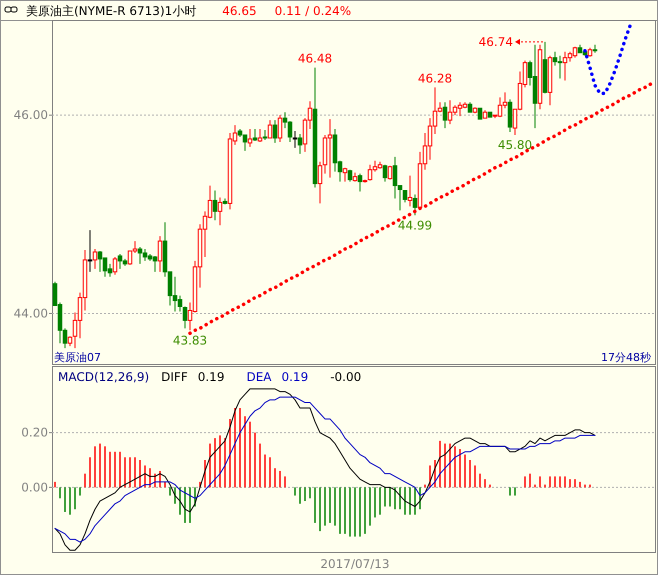 The width and height of the screenshot is (658, 575). What do you see at coordinates (415, 225) in the screenshot?
I see `annotation: 44.99` at bounding box center [415, 225].